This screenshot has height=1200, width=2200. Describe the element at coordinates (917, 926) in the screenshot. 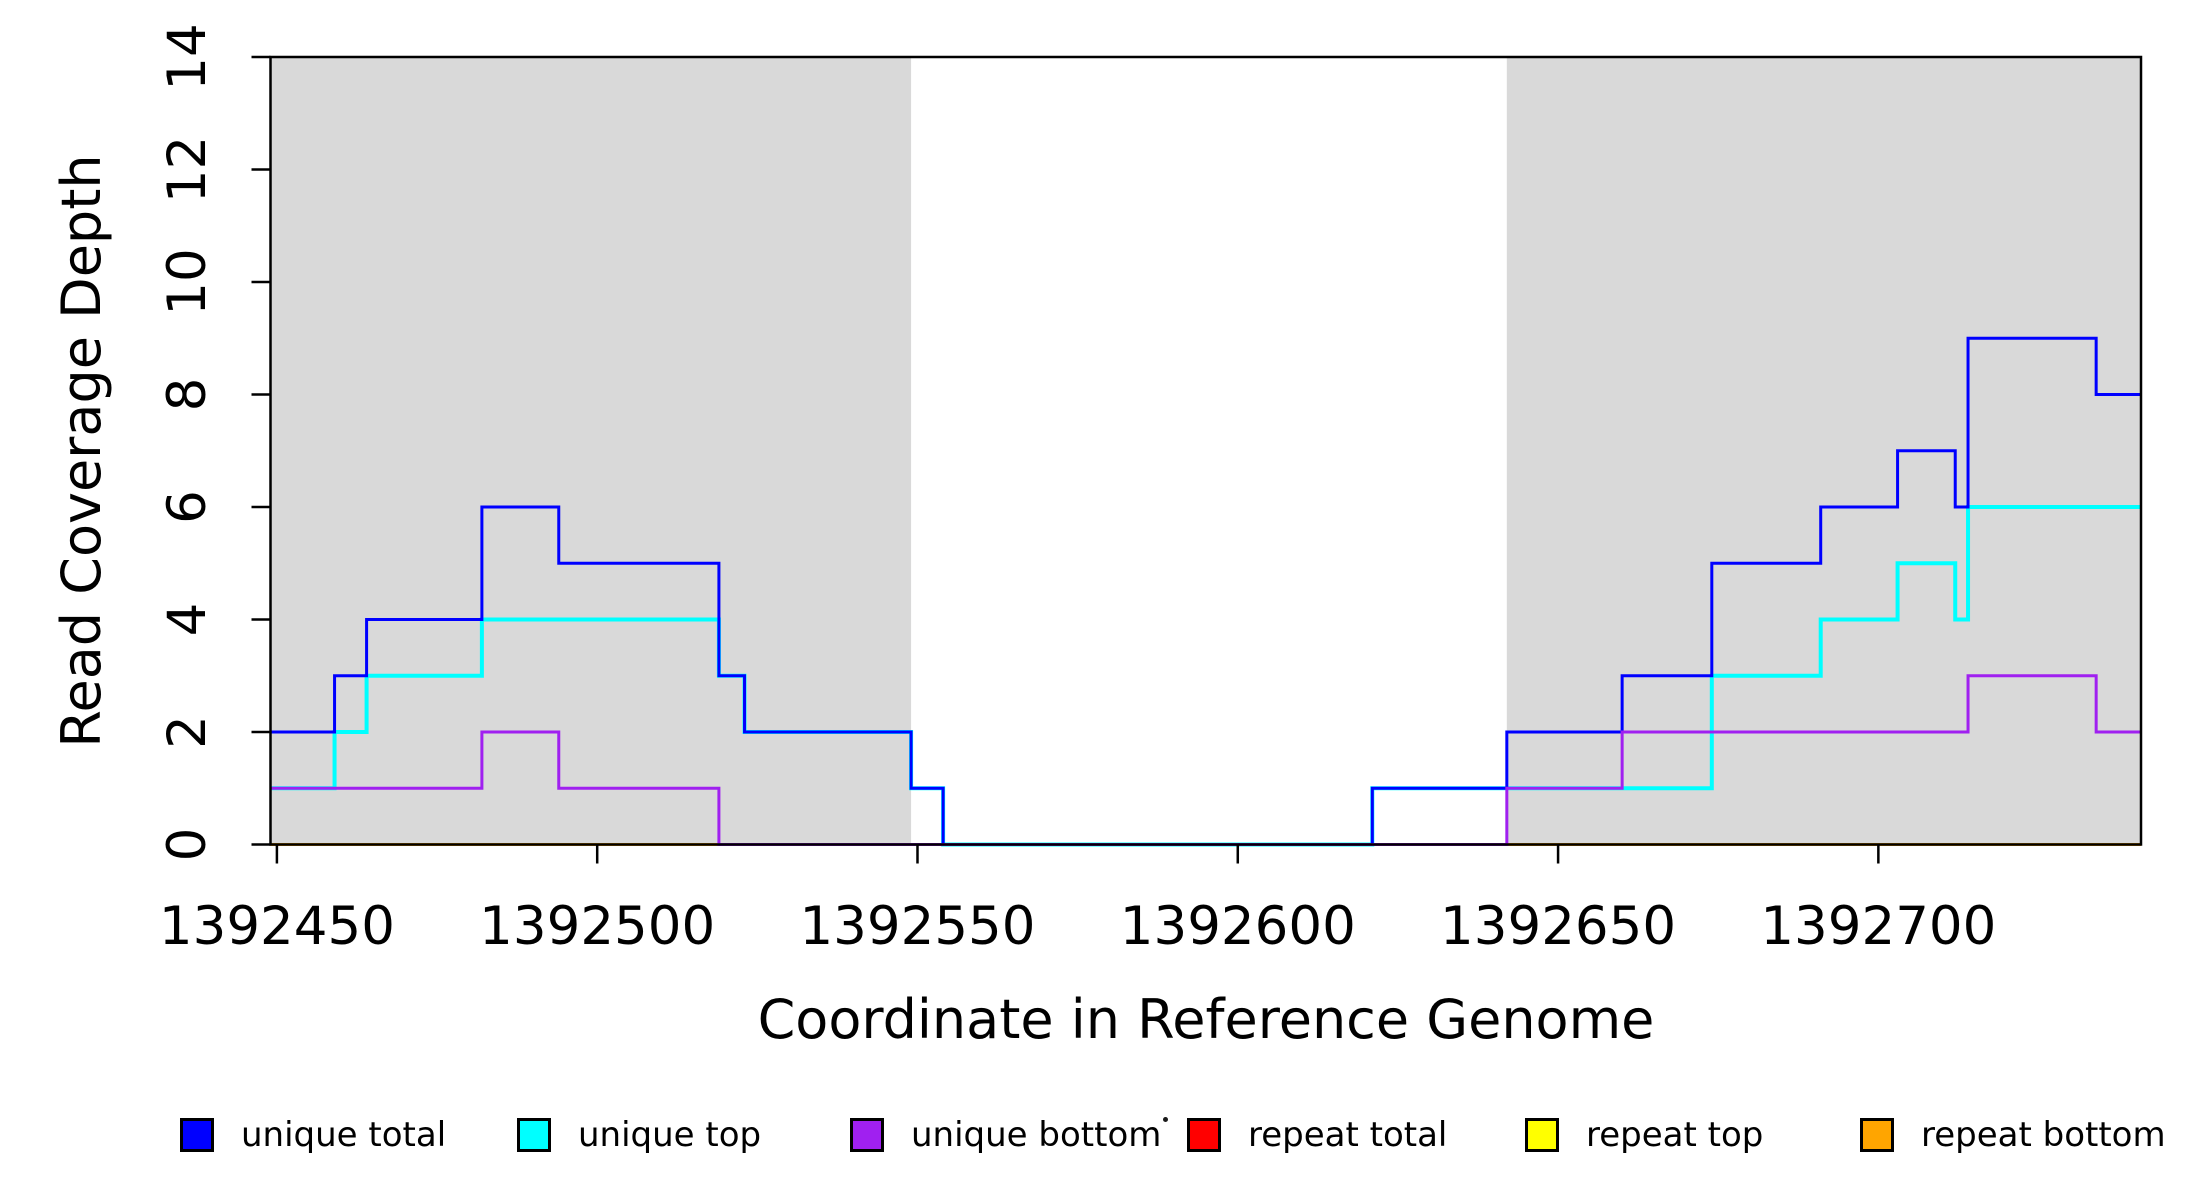

I see `x-tick-label: 1392550` at that location.